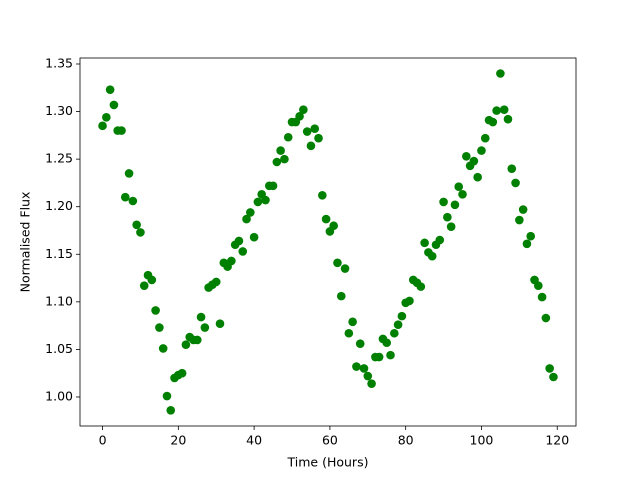 This screenshot has width=640, height=480. What do you see at coordinates (59, 158) in the screenshot?
I see `y-tick-label: 1.25` at bounding box center [59, 158].